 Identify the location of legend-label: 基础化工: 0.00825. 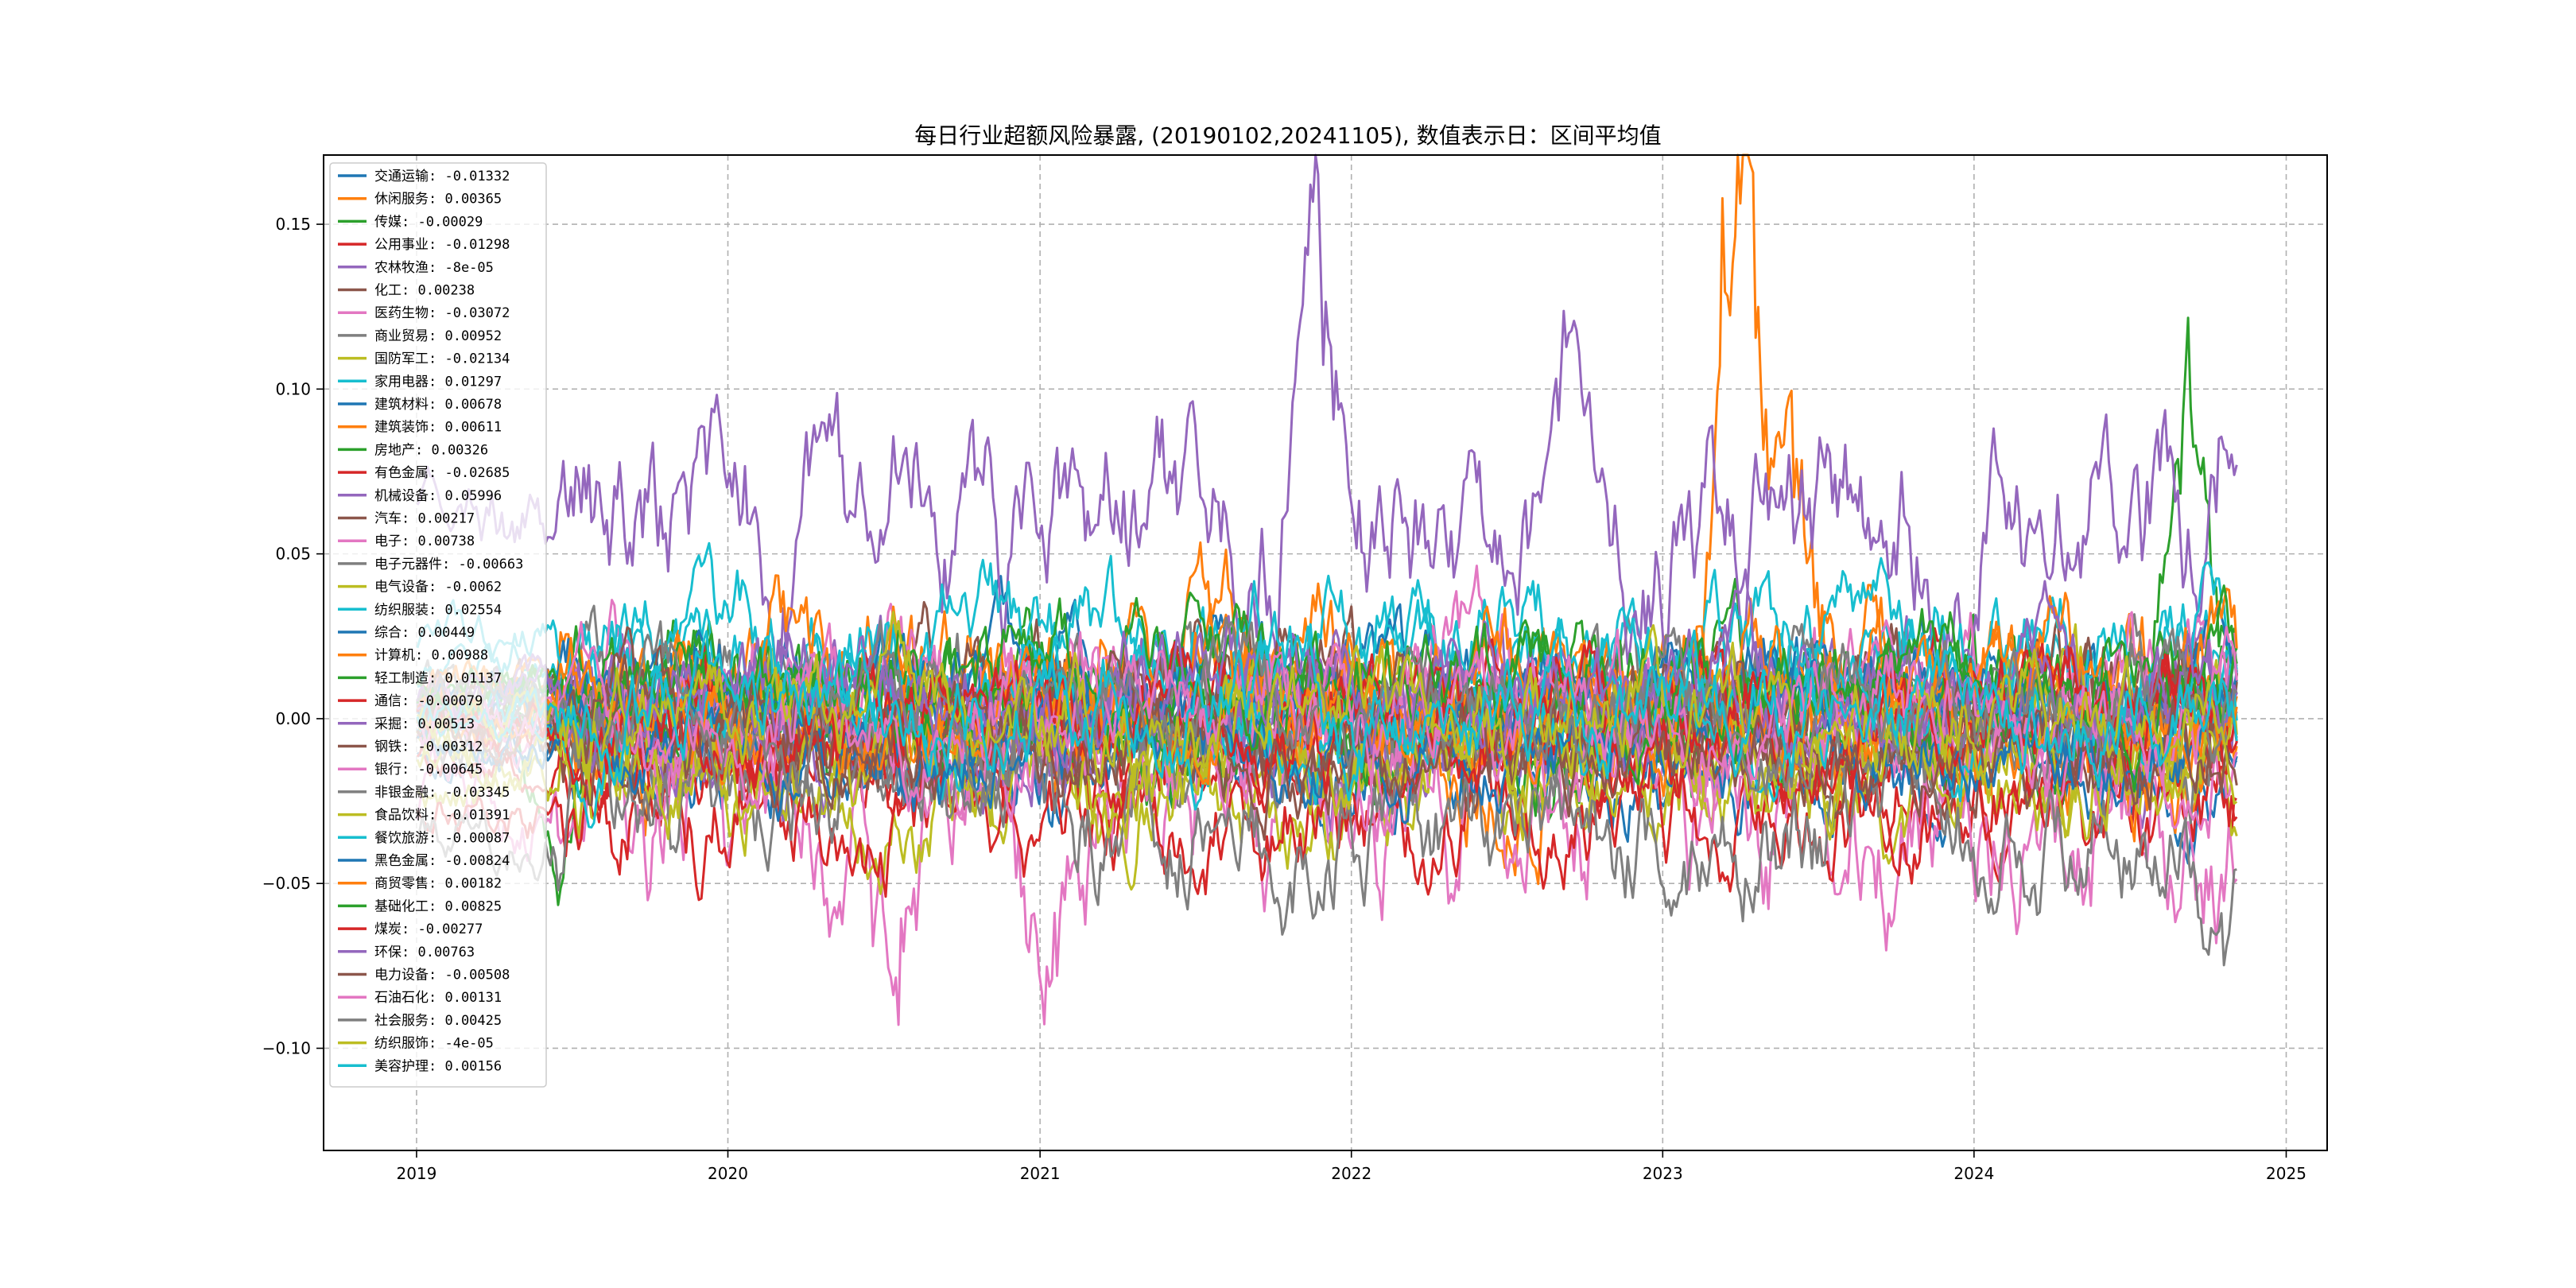
(438, 906).